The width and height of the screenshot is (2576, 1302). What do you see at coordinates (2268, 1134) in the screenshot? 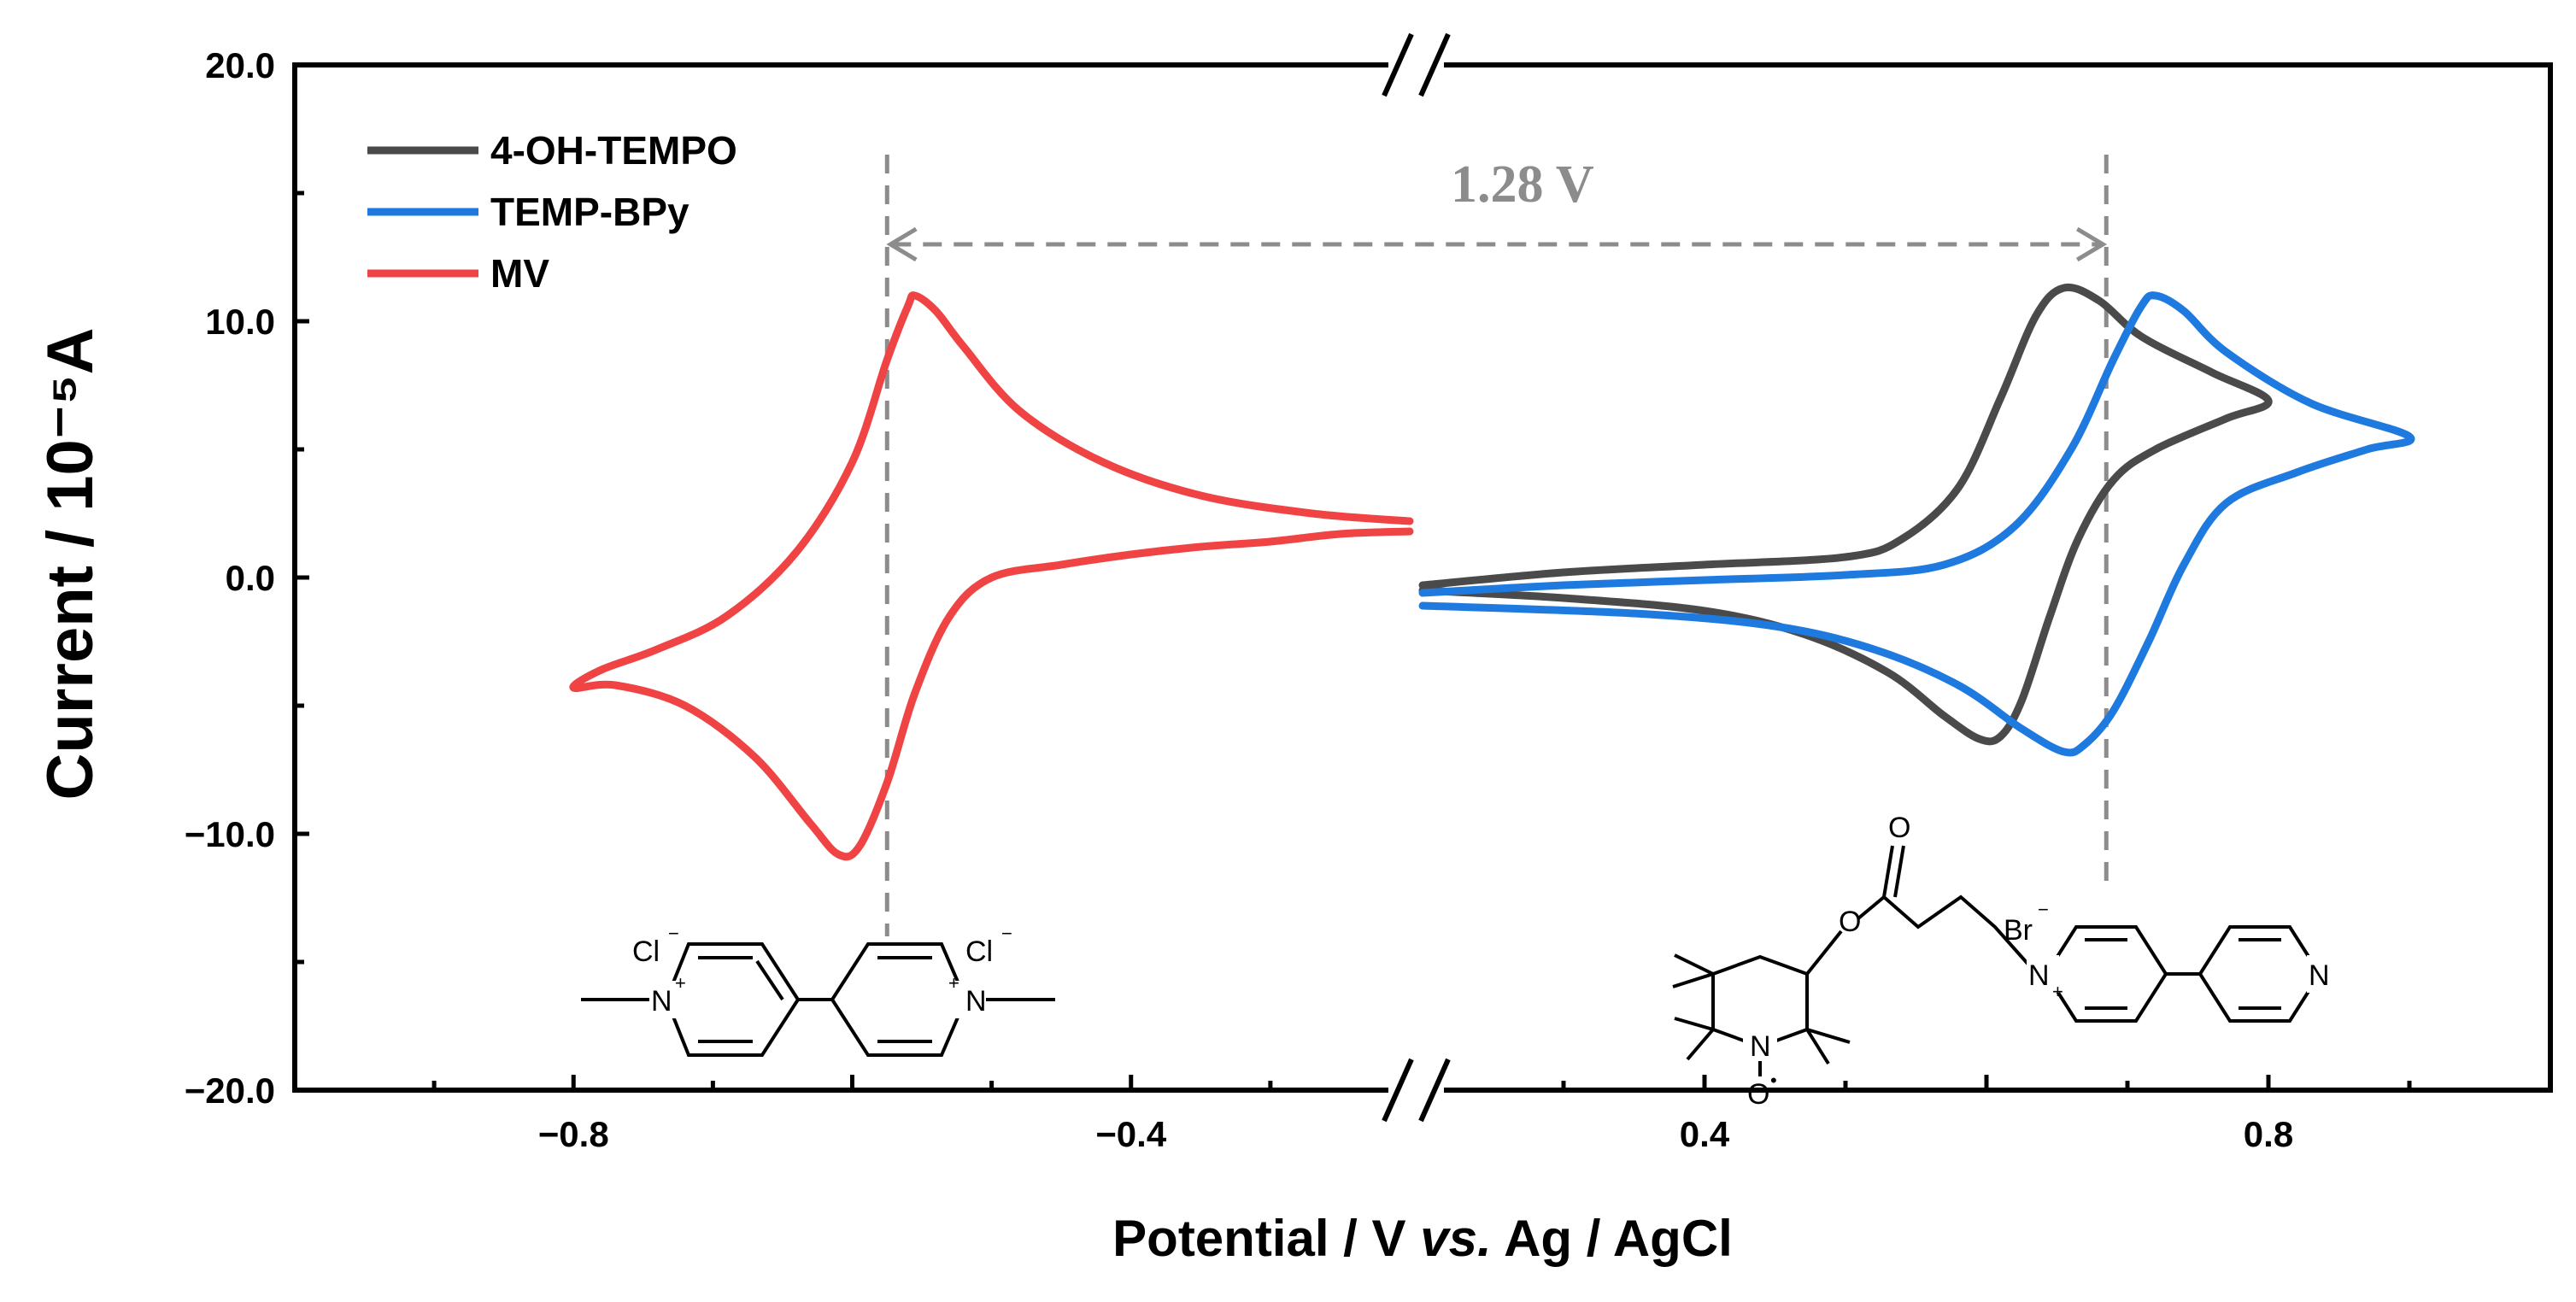
I see `x-tick-label: 0.8` at bounding box center [2268, 1134].